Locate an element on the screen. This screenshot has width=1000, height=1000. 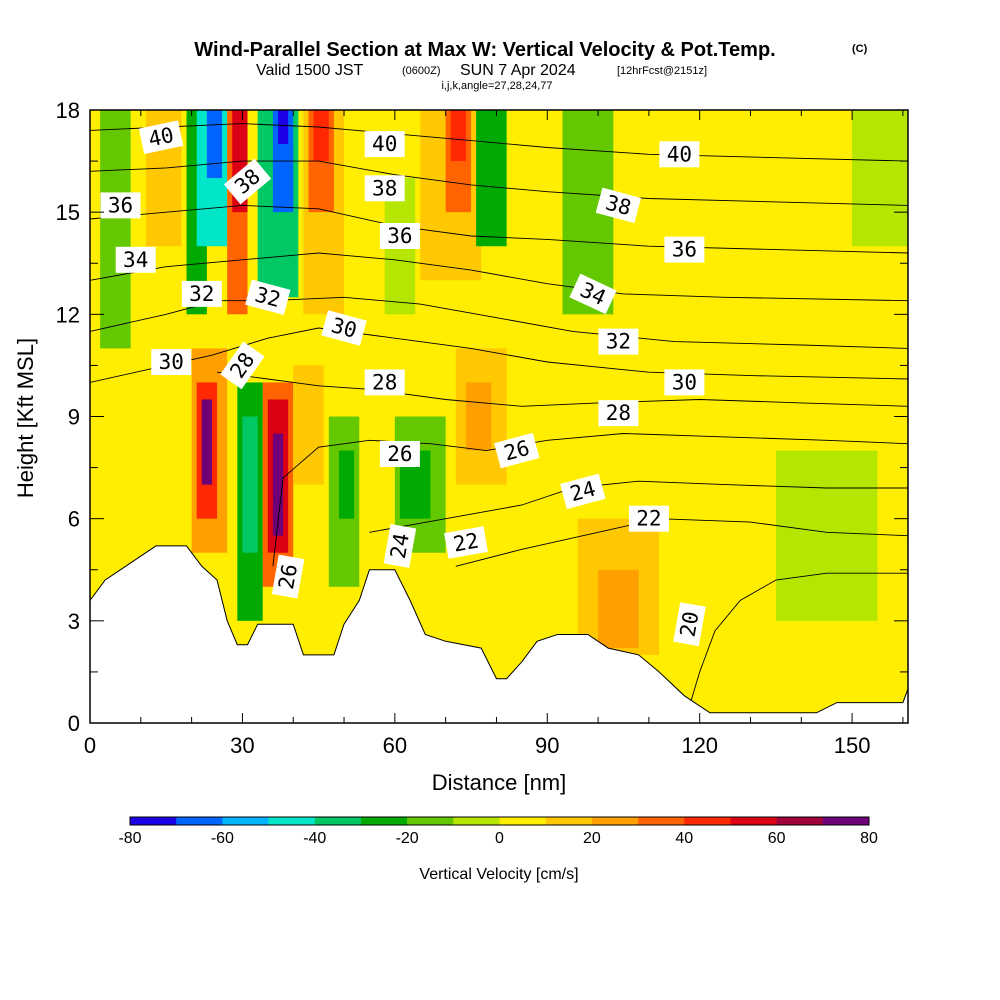
contour-label-19: 28 is located at coordinates (618, 413).